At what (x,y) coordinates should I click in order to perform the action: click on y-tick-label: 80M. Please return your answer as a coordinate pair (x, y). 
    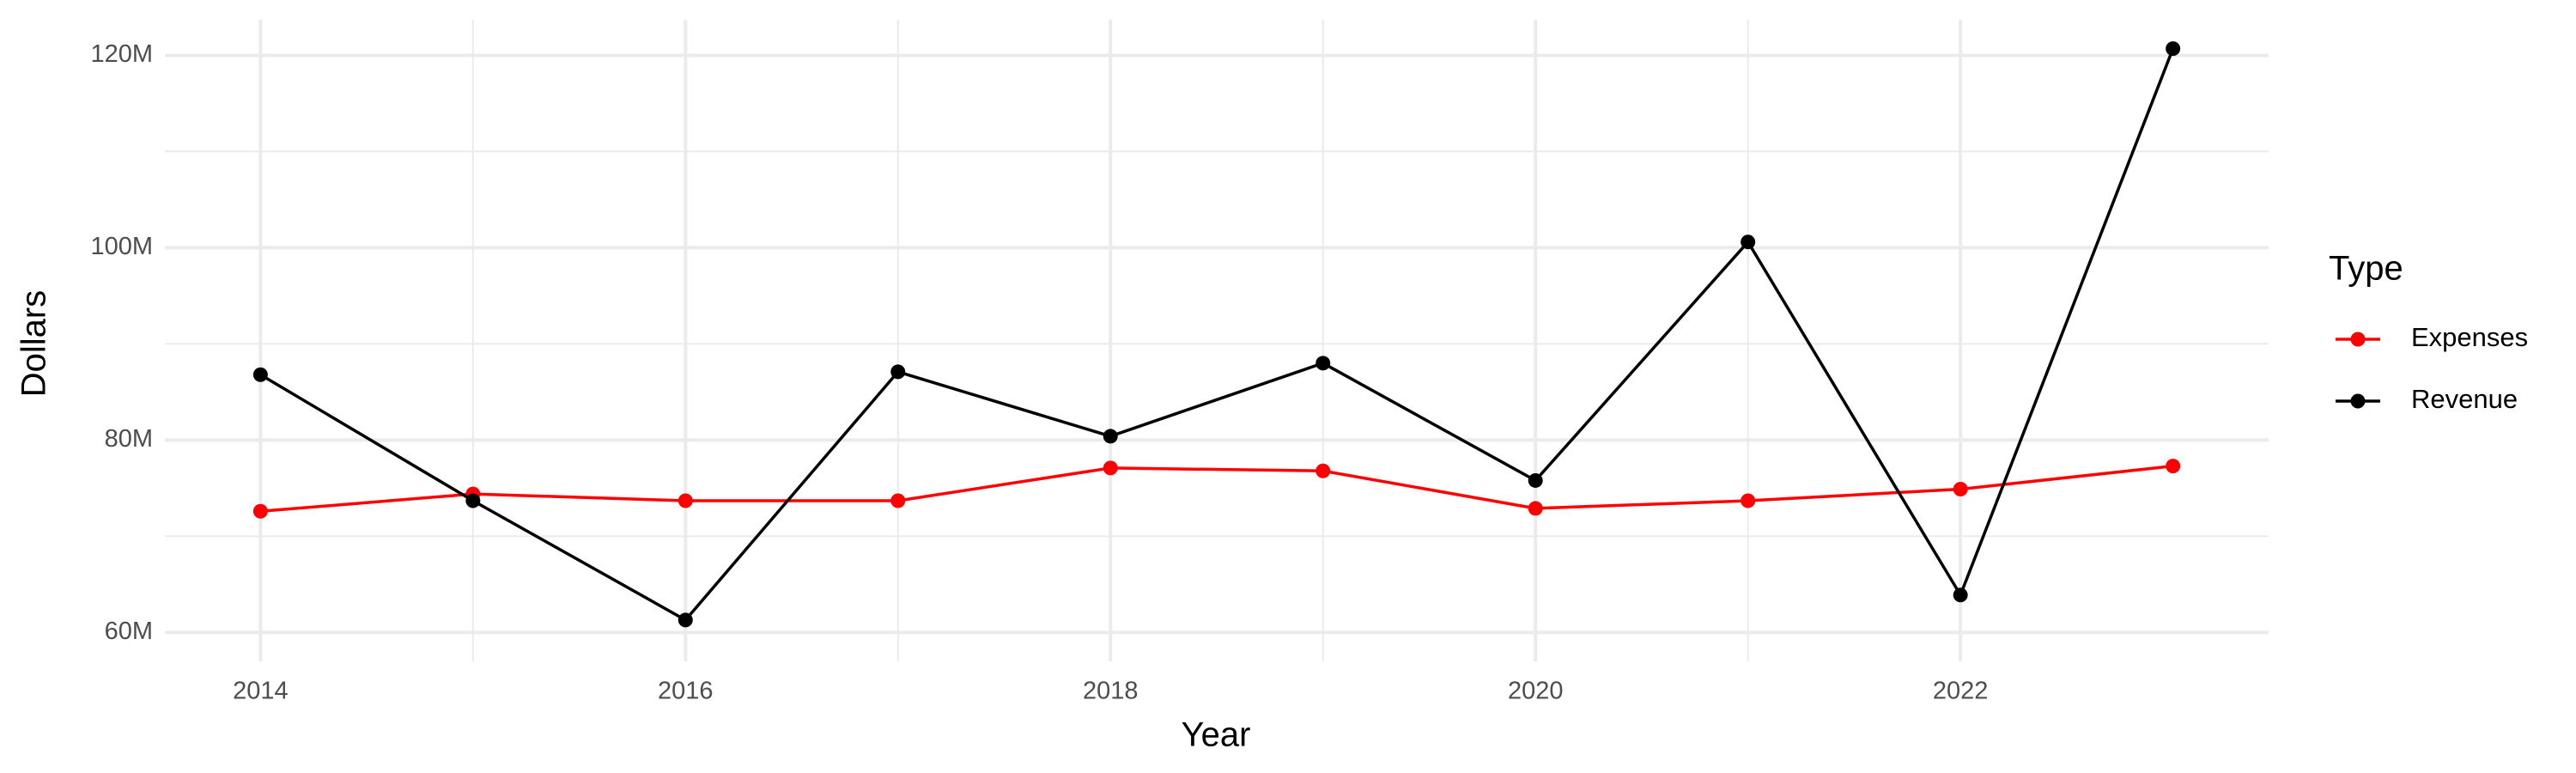
    Looking at the image, I should click on (129, 439).